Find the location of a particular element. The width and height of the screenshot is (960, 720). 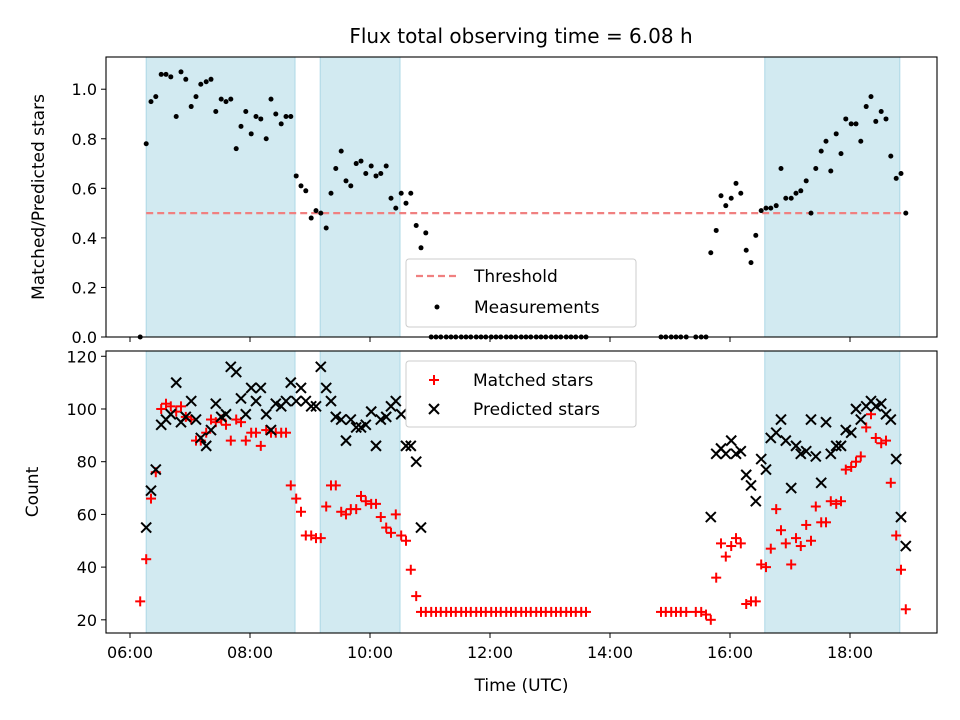

y-tick-label: 0.0 is located at coordinates (84, 337).